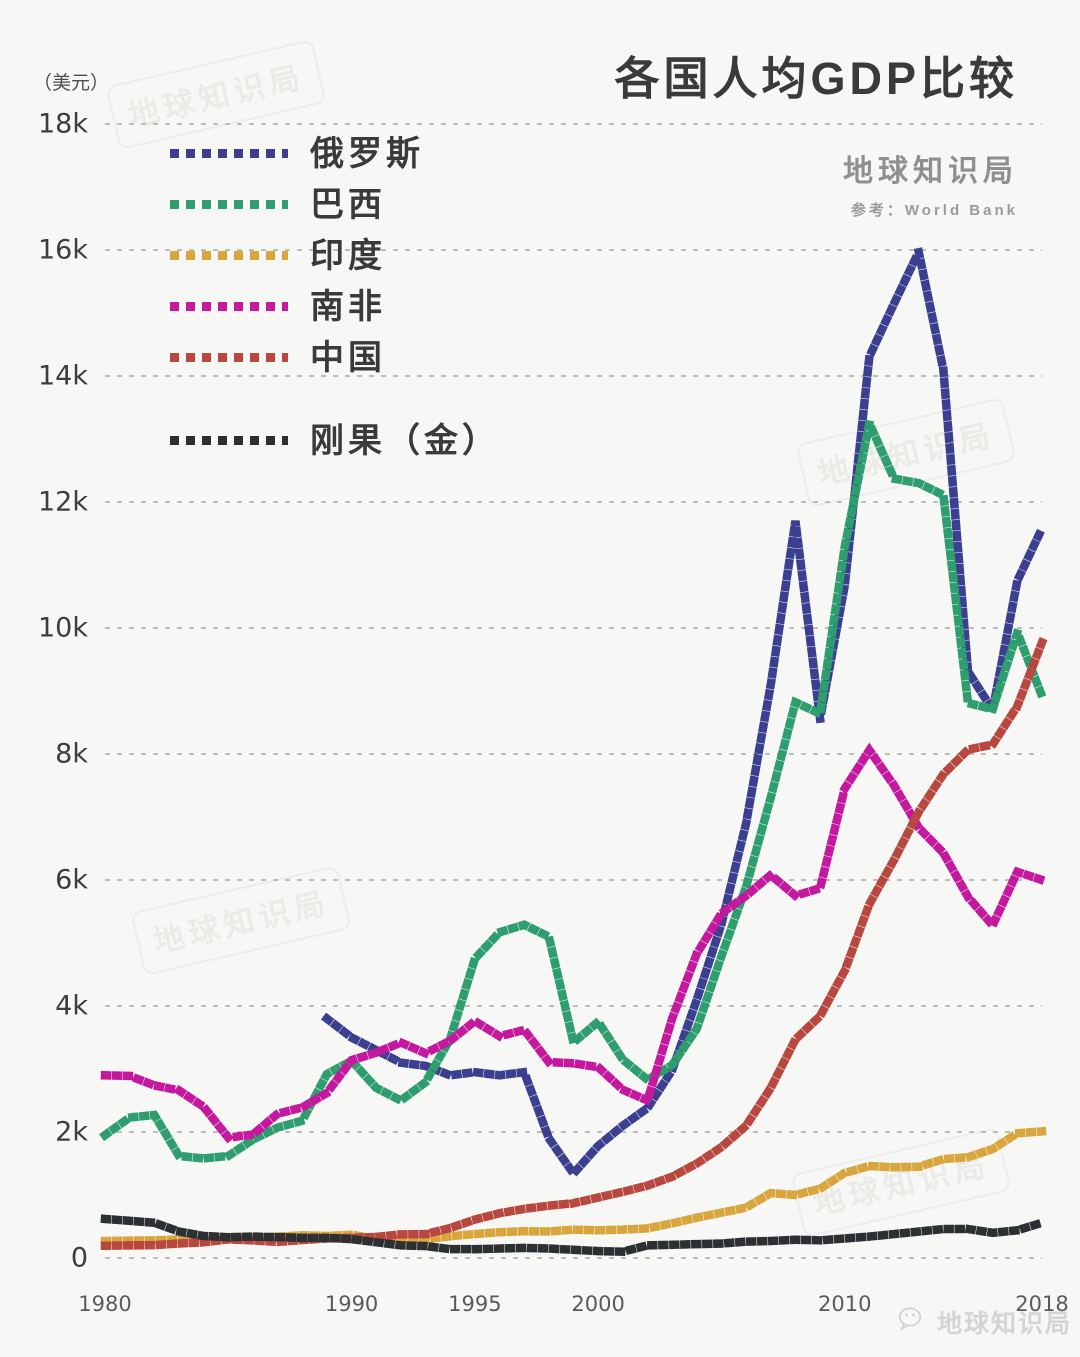 This screenshot has width=1080, height=1357. What do you see at coordinates (1004, 1324) in the screenshot?
I see `footer-logo-text: 地球知识局` at bounding box center [1004, 1324].